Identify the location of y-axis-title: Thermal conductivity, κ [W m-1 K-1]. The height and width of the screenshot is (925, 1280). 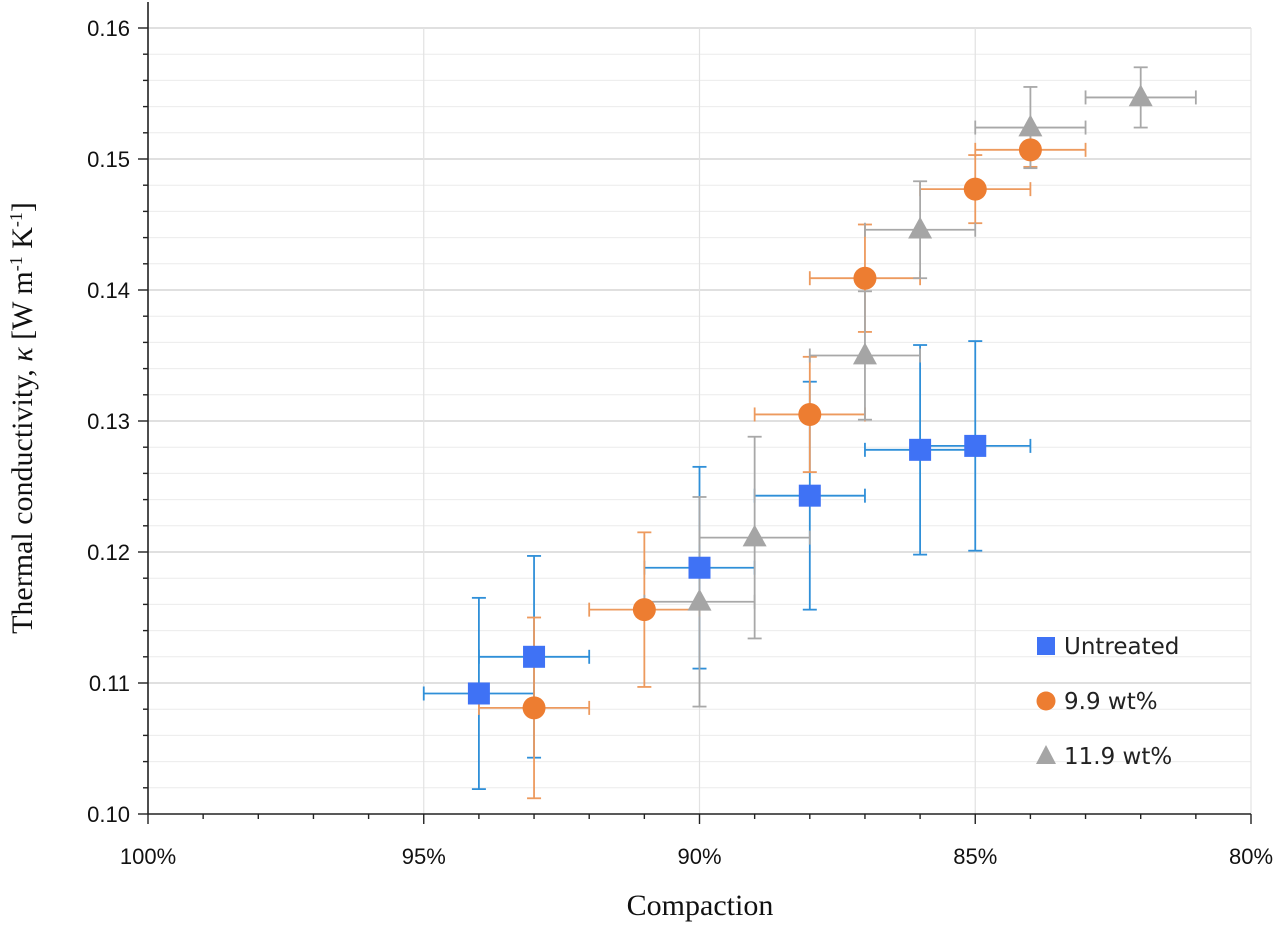
(22, 418).